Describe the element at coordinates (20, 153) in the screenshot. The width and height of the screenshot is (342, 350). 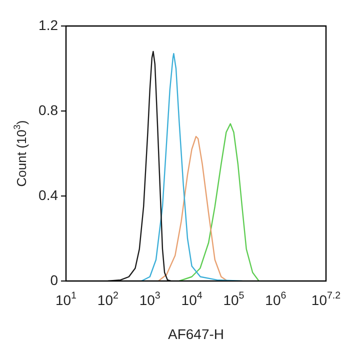
I see `y-axis-title: Count (103)` at that location.